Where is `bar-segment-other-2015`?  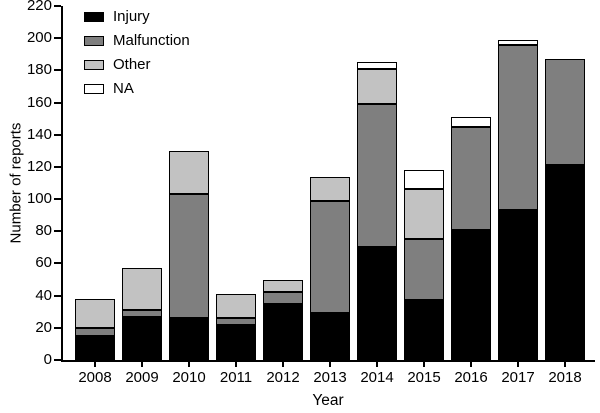 bar-segment-other-2015 is located at coordinates (424, 214).